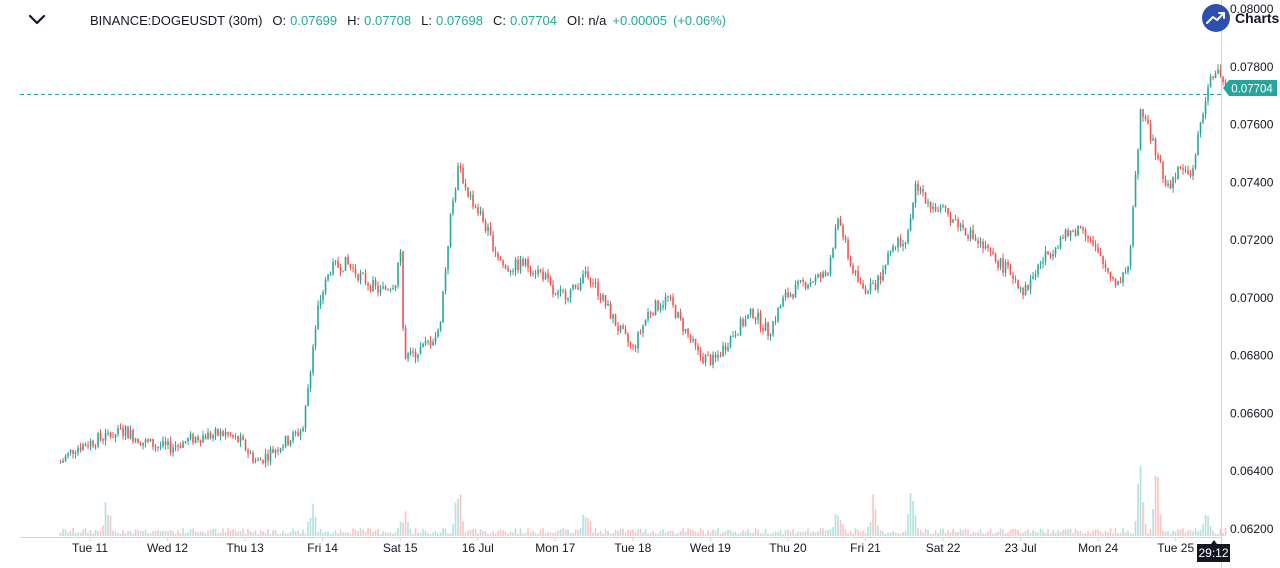 This screenshot has width=1280, height=568. What do you see at coordinates (1175, 548) in the screenshot?
I see `time-tick-label: Tue 25` at bounding box center [1175, 548].